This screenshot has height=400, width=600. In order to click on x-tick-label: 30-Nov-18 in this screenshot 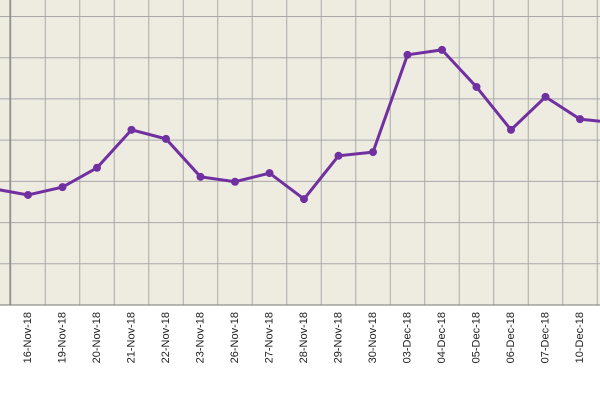, I will do `click(373, 337)`.